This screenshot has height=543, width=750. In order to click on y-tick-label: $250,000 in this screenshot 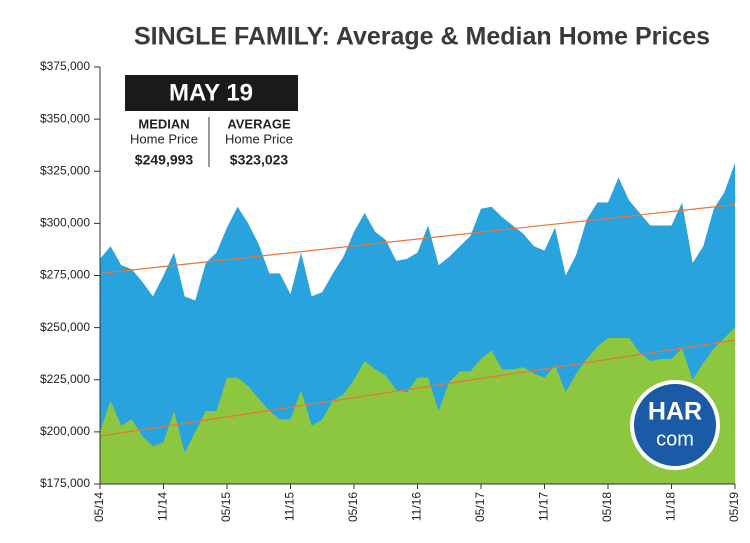, I will do `click(65, 327)`.